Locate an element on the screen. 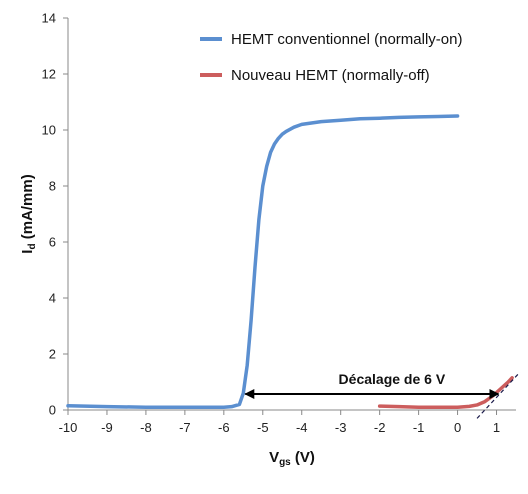 Image resolution: width=528 pixels, height=494 pixels. x-tick-label: -8 is located at coordinates (146, 427).